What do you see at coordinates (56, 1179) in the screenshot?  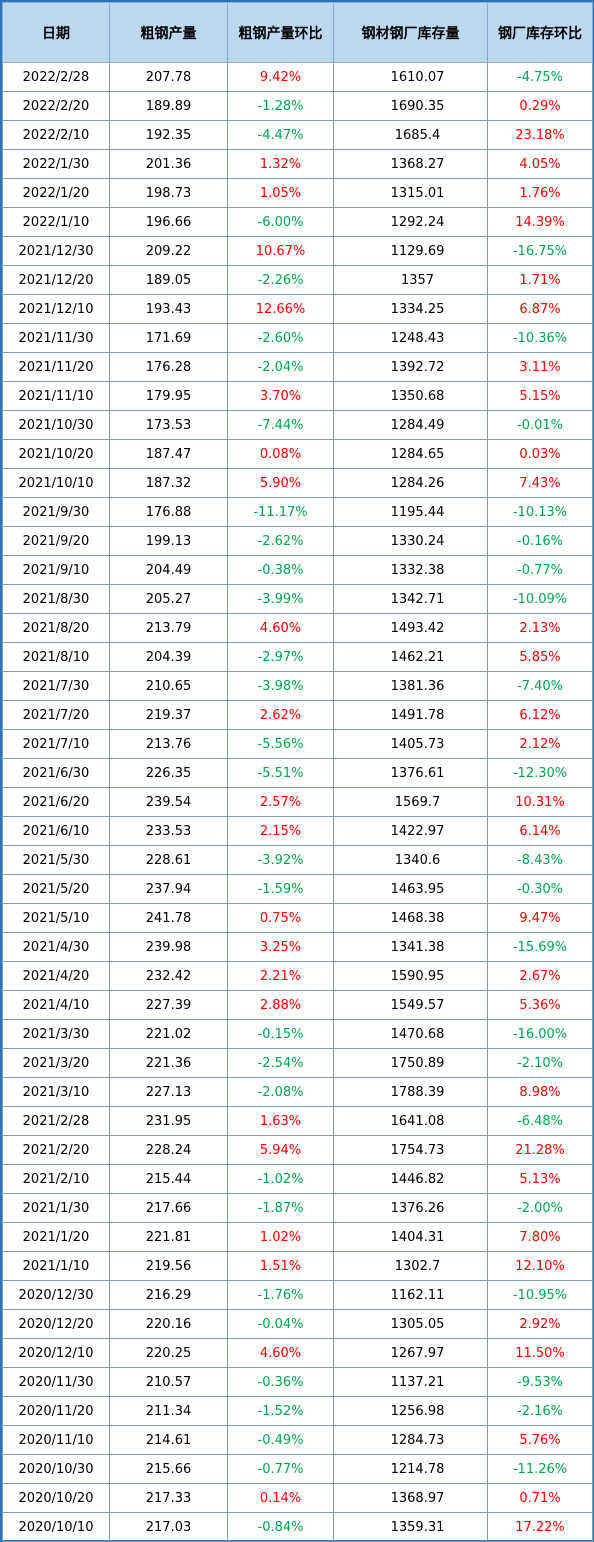 I see `date-cell: 2021/2/10` at bounding box center [56, 1179].